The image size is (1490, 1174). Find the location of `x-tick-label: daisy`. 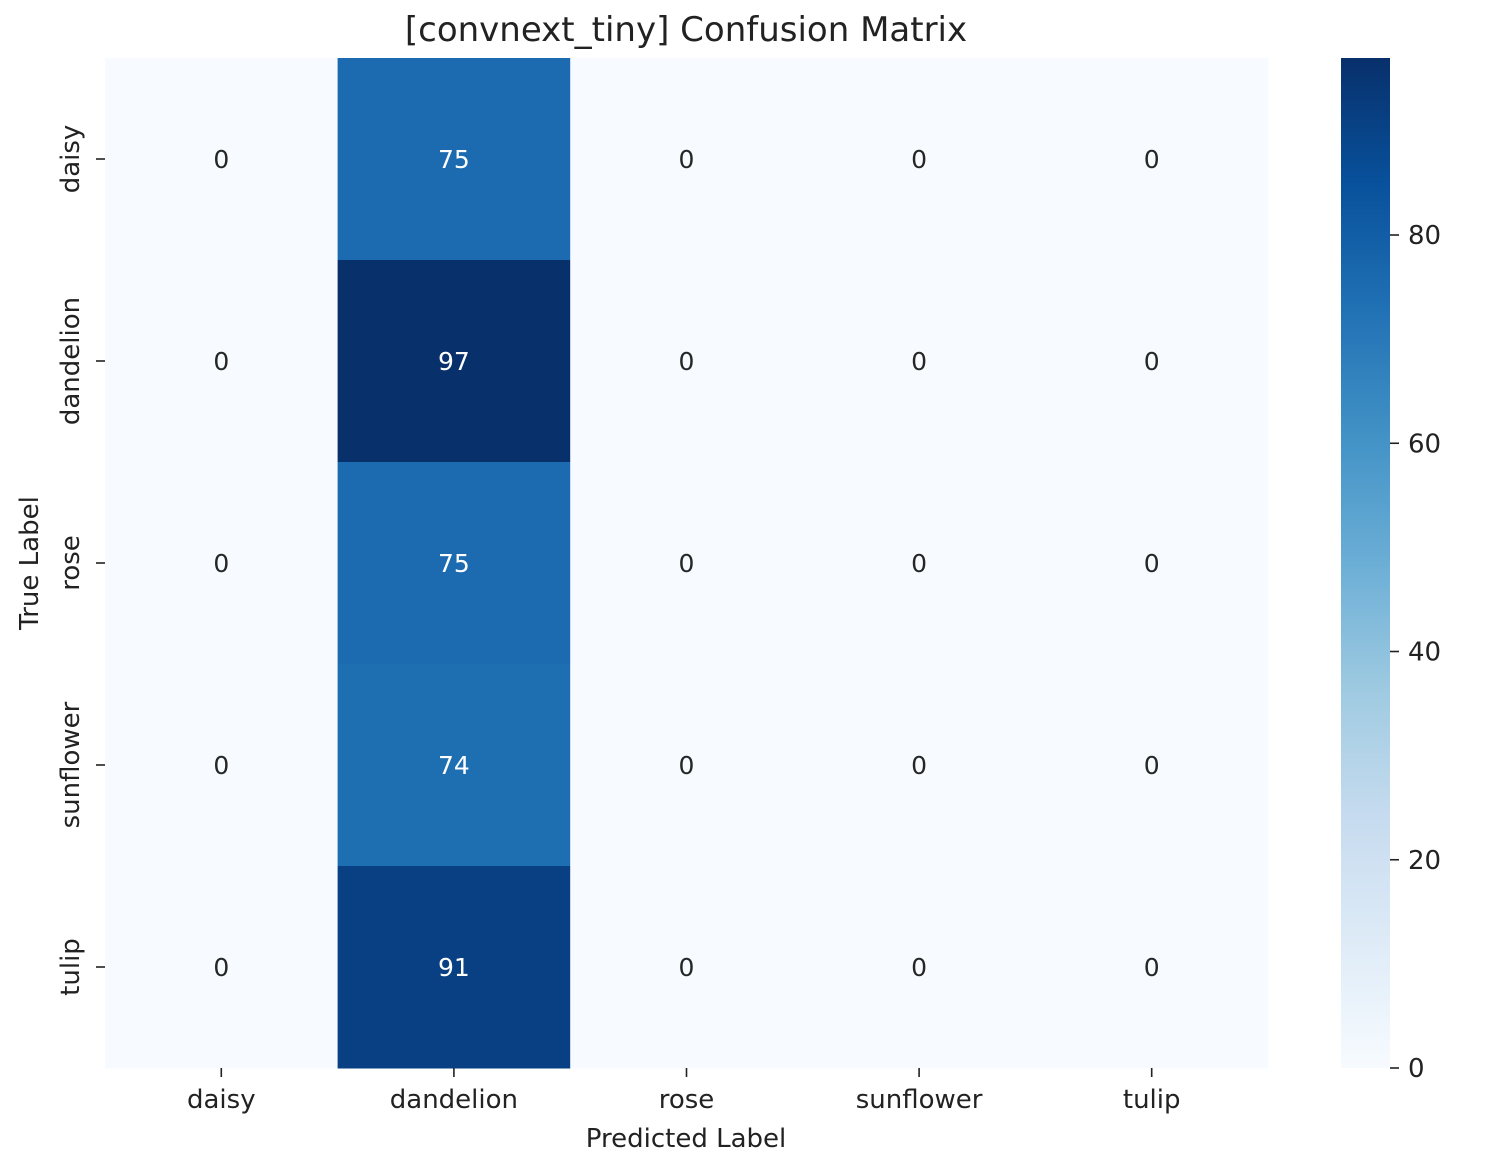

x-tick-label: daisy is located at coordinates (221, 1100).